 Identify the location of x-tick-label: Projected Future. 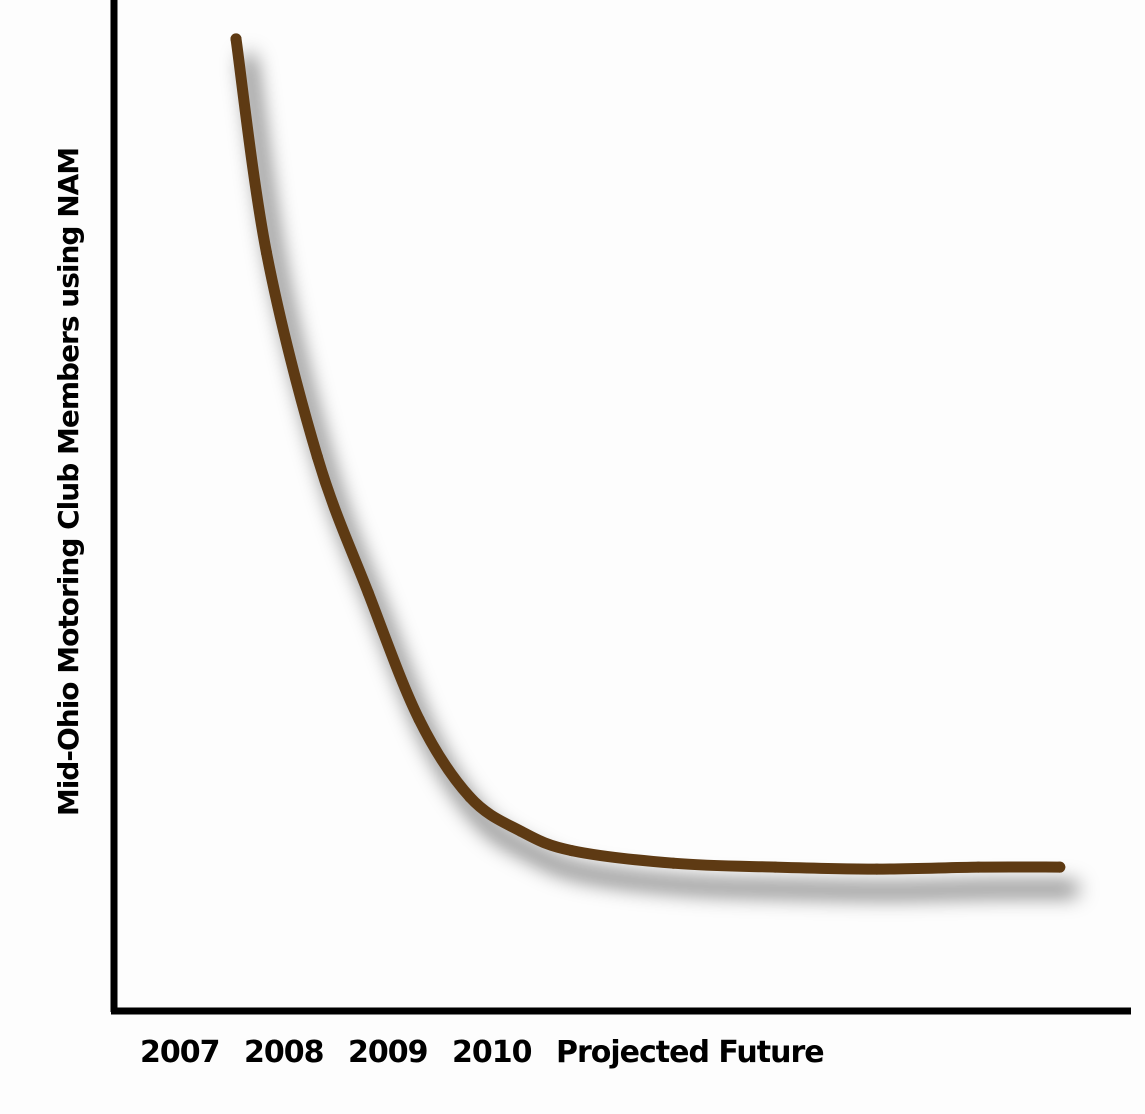
(690, 1052).